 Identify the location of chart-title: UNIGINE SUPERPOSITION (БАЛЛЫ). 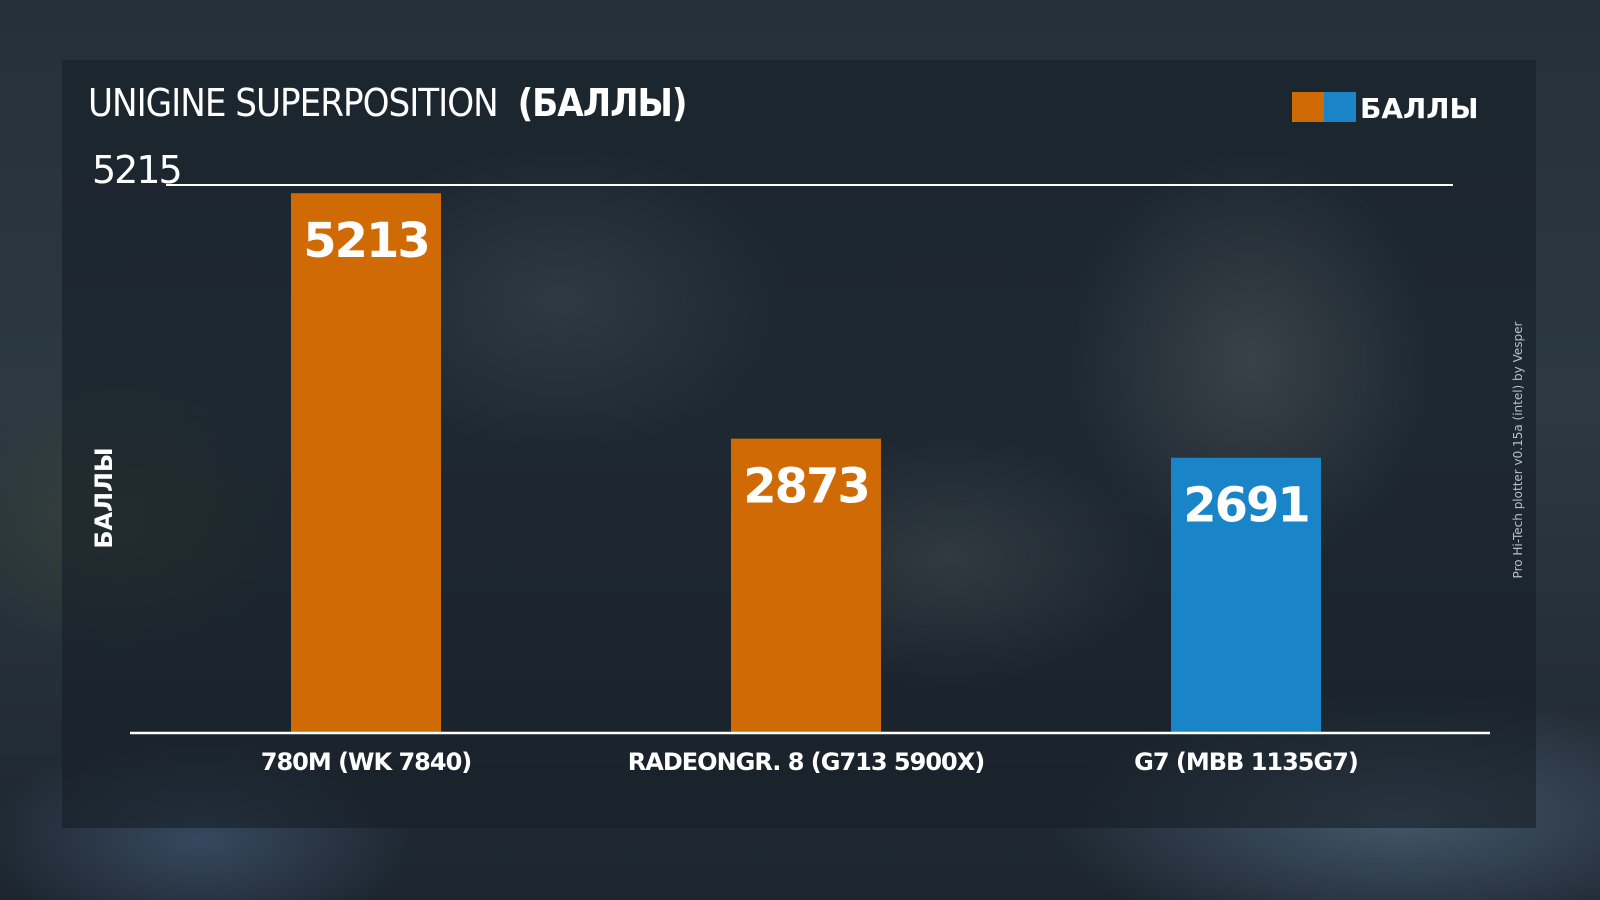
(387, 103).